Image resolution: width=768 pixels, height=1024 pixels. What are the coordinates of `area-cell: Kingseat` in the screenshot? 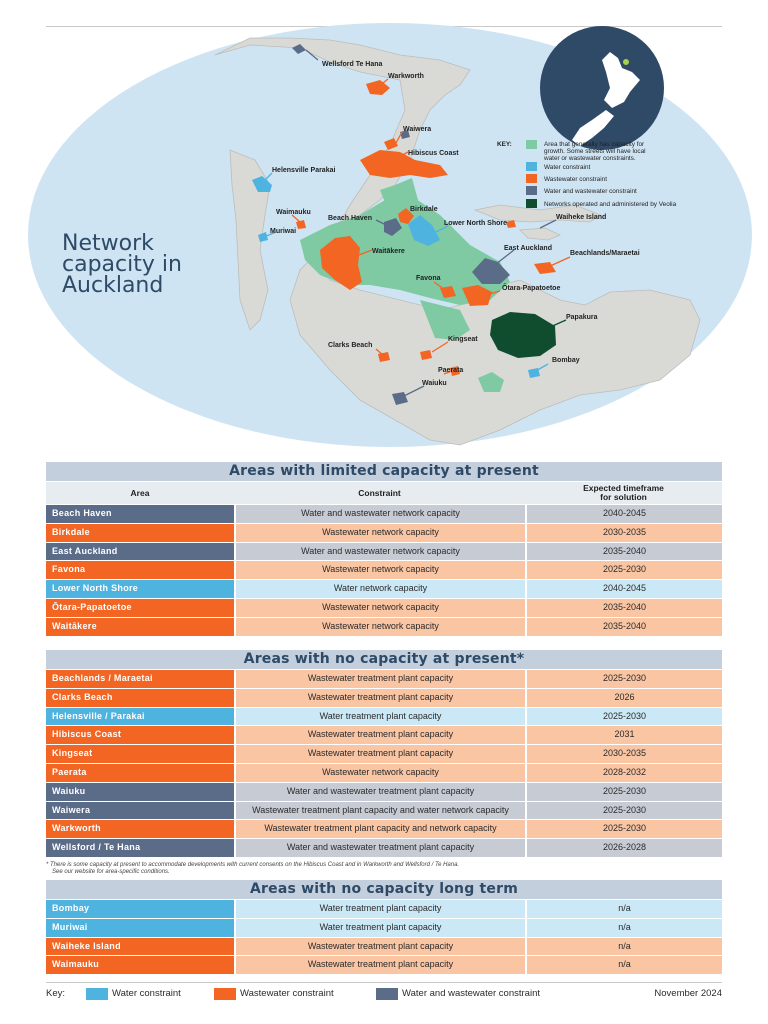 It's located at (140, 754).